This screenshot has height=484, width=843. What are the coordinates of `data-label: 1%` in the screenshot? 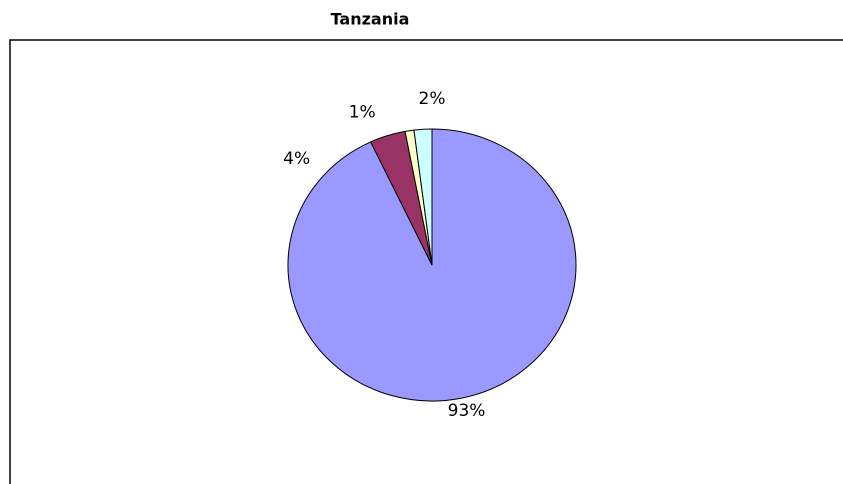 It's located at (362, 113).